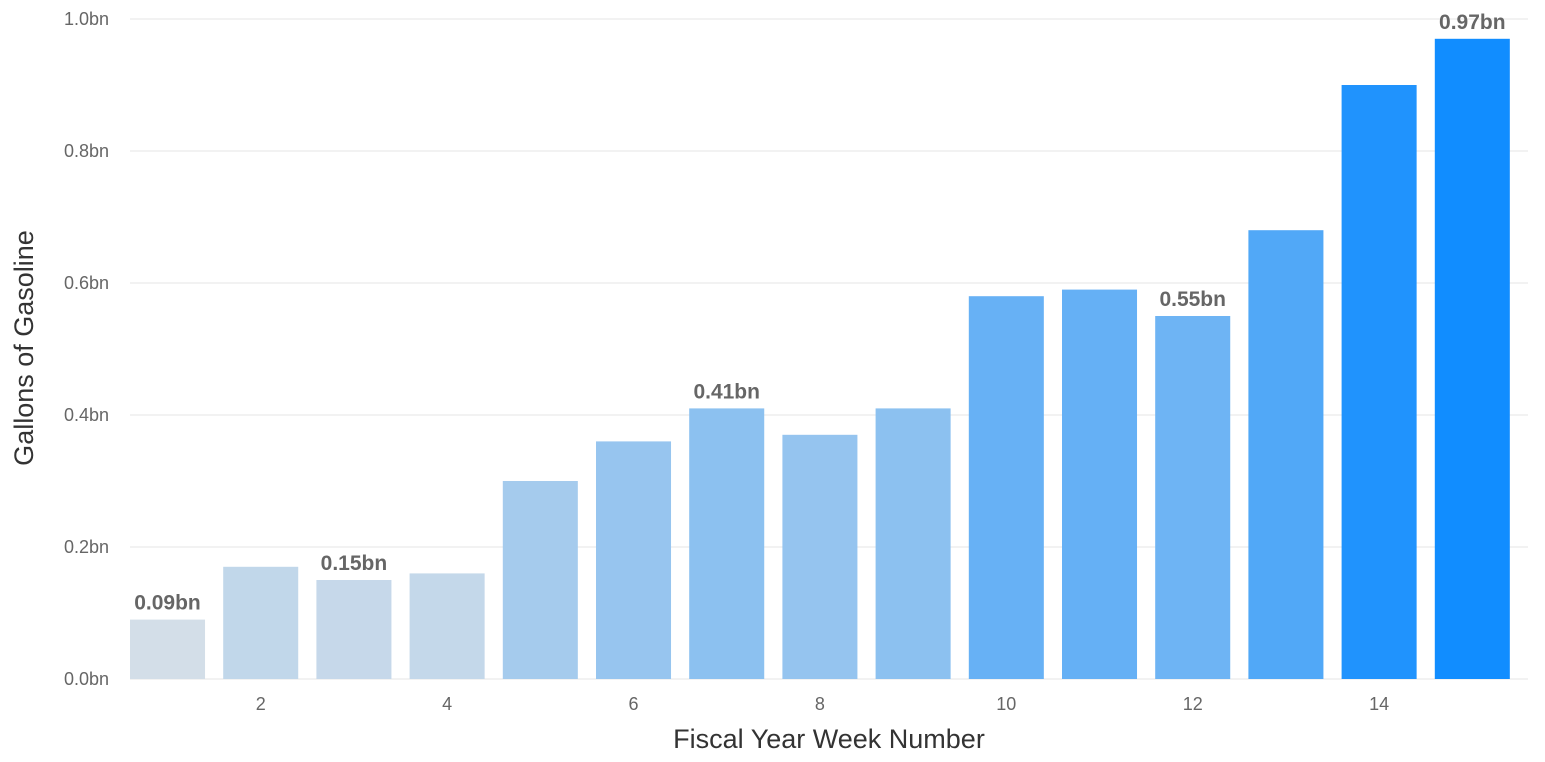 The width and height of the screenshot is (1545, 762). What do you see at coordinates (354, 563) in the screenshot?
I see `data-label-week-3: 0.15bn` at bounding box center [354, 563].